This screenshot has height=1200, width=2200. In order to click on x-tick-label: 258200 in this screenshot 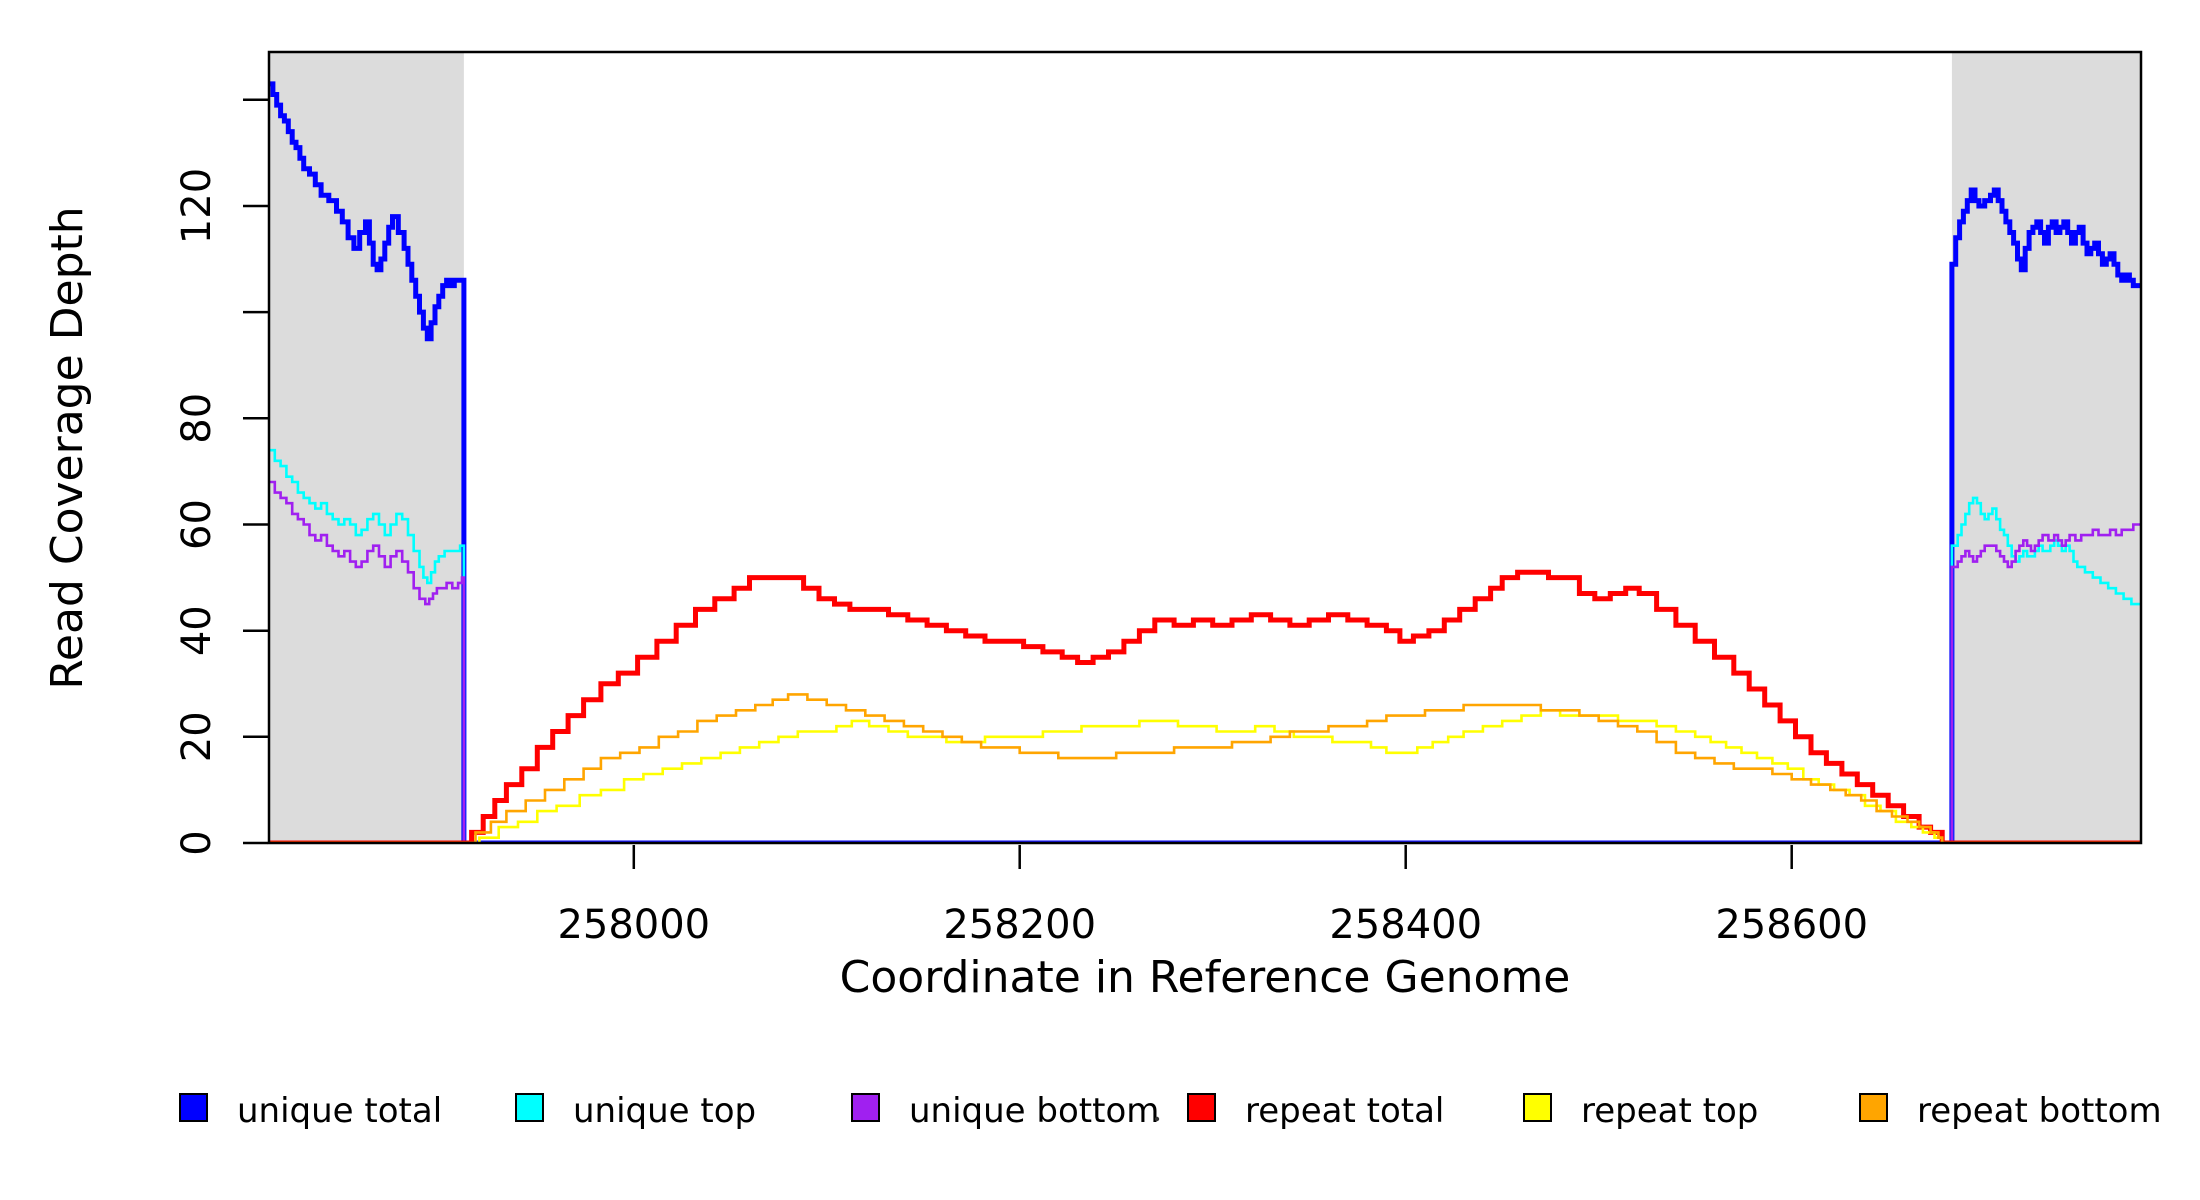, I will do `click(1019, 925)`.